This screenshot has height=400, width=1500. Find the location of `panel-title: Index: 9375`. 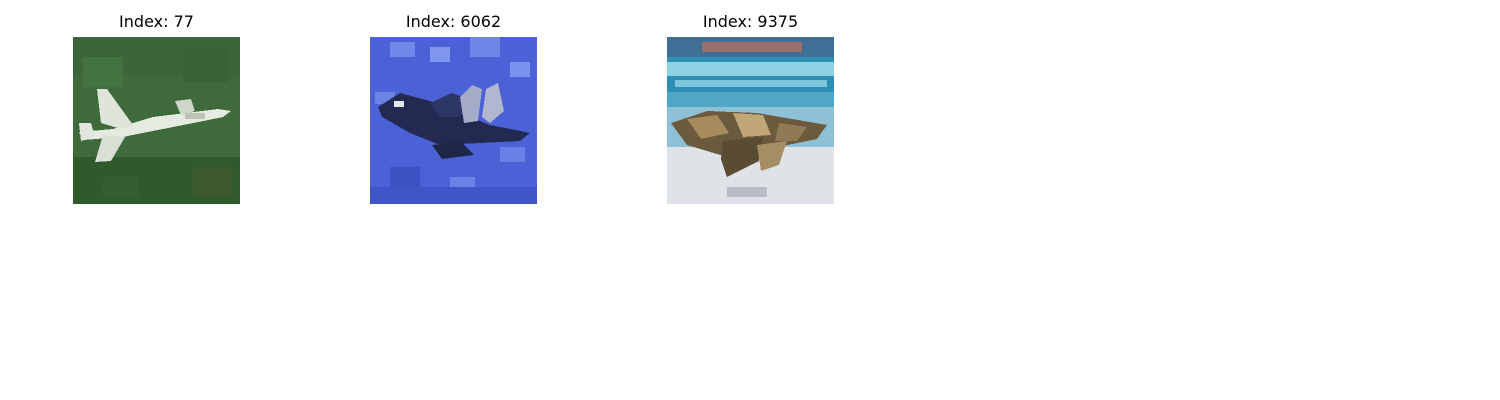

panel-title: Index: 9375 is located at coordinates (750, 21).